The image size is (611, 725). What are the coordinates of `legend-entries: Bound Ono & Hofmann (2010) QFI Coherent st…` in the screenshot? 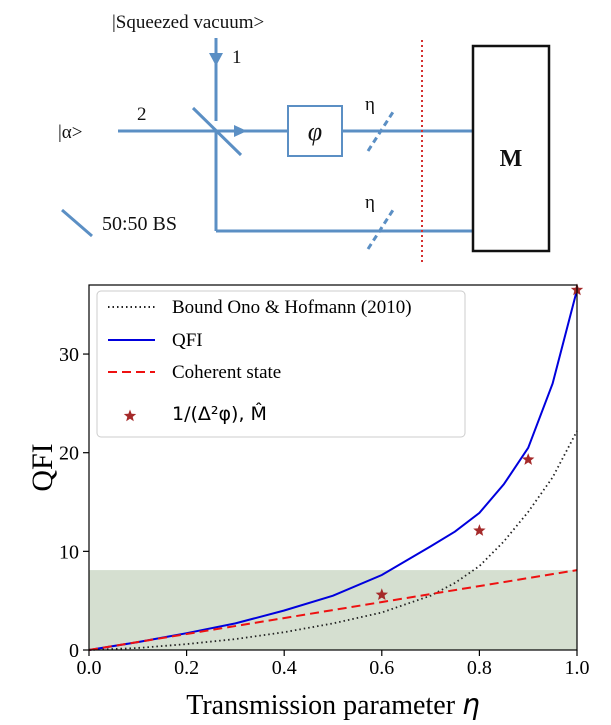 It's located at (260, 361).